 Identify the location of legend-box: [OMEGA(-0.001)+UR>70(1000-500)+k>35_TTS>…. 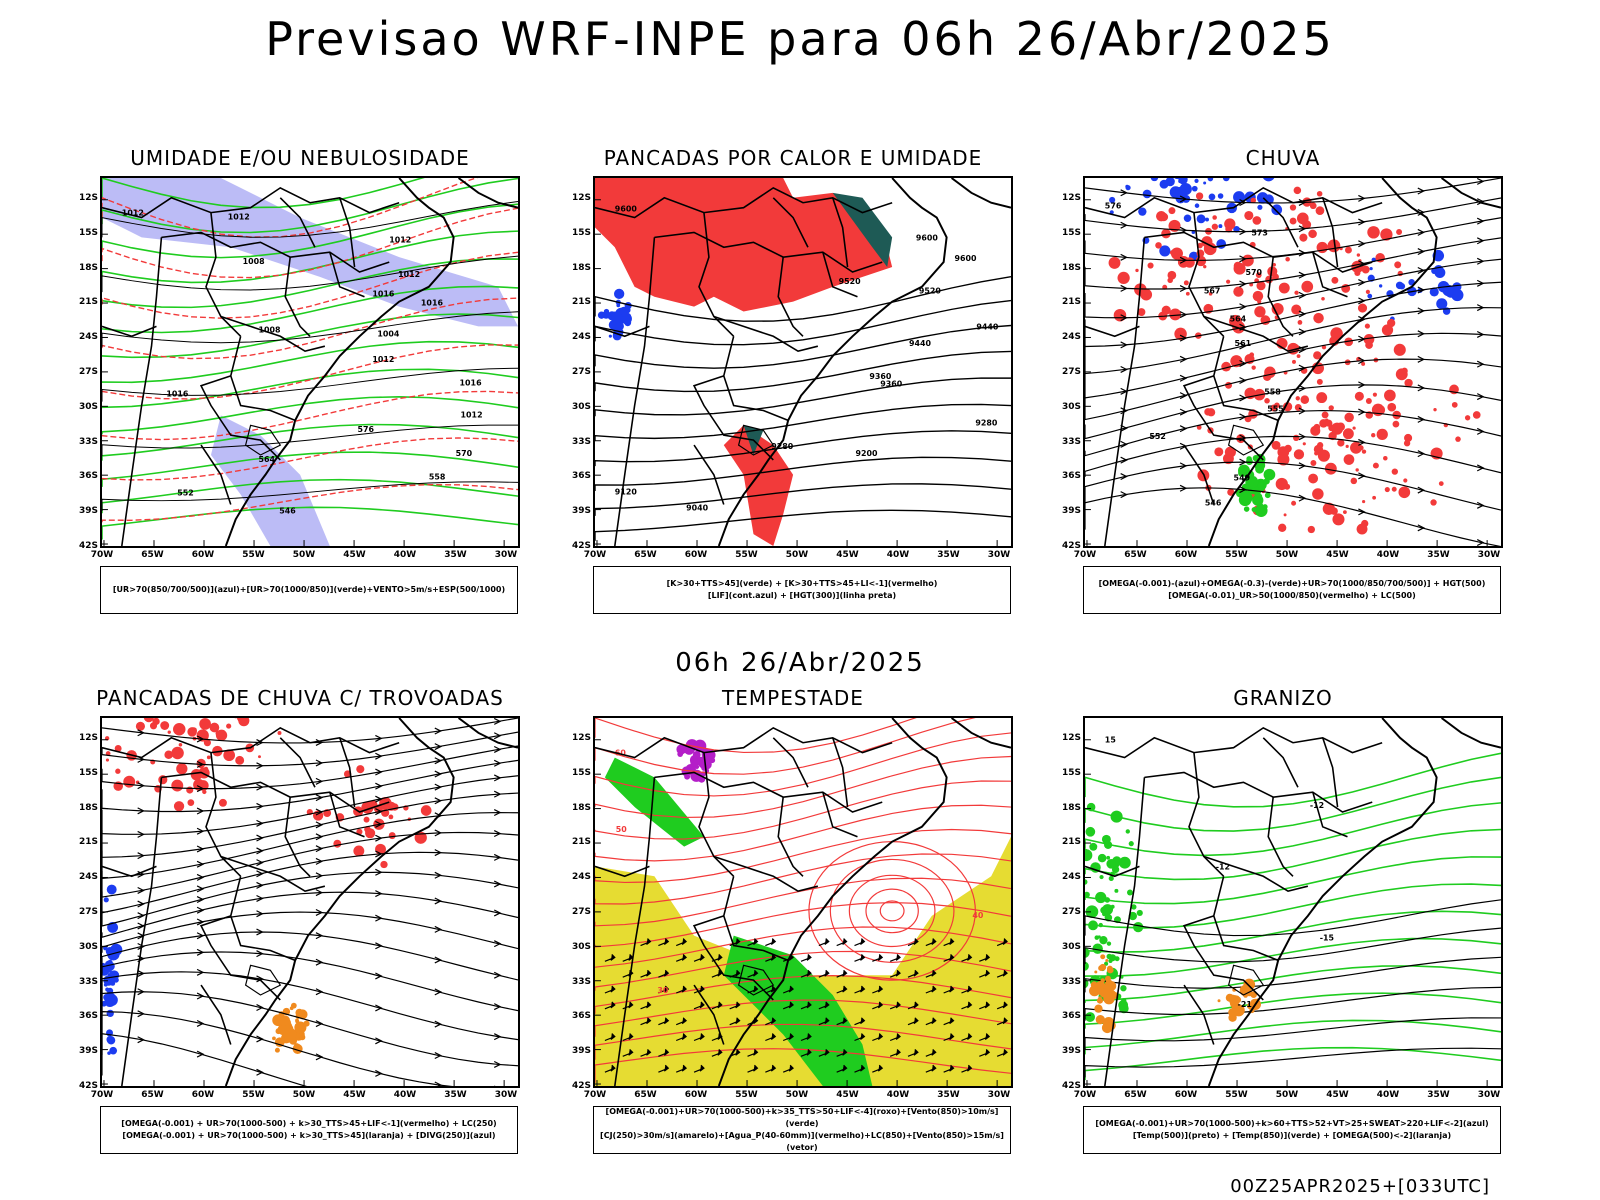
(802, 1130).